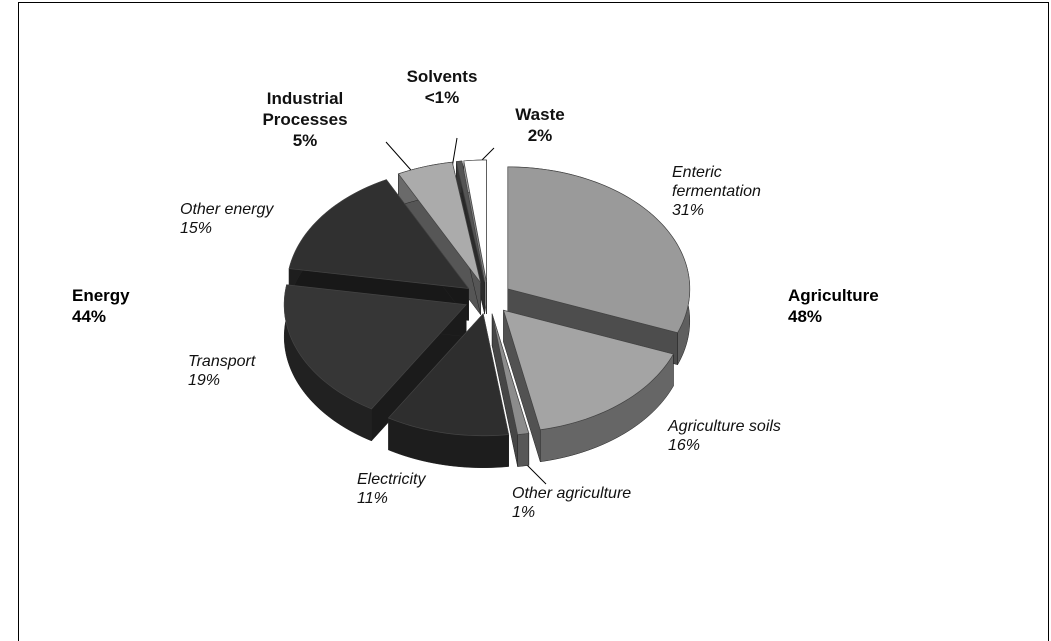 The image size is (1051, 641). Describe the element at coordinates (265, 219) in the screenshot. I see `slice-label: Other energy 15%` at that location.